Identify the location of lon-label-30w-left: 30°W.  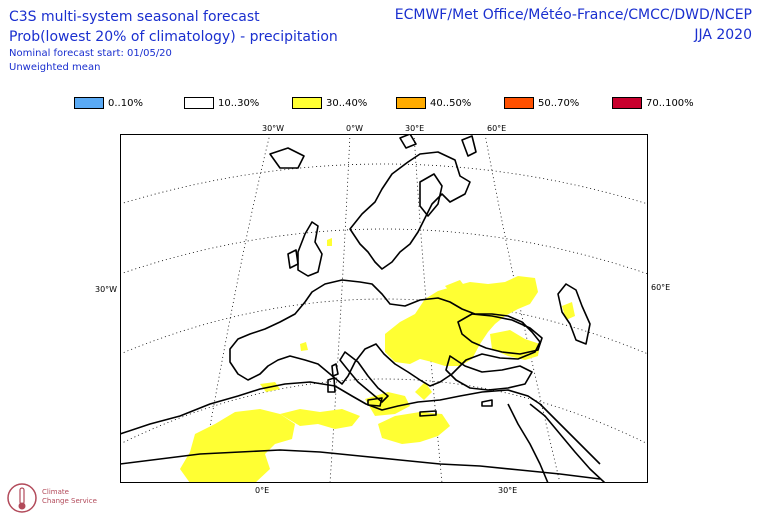
(106, 289).